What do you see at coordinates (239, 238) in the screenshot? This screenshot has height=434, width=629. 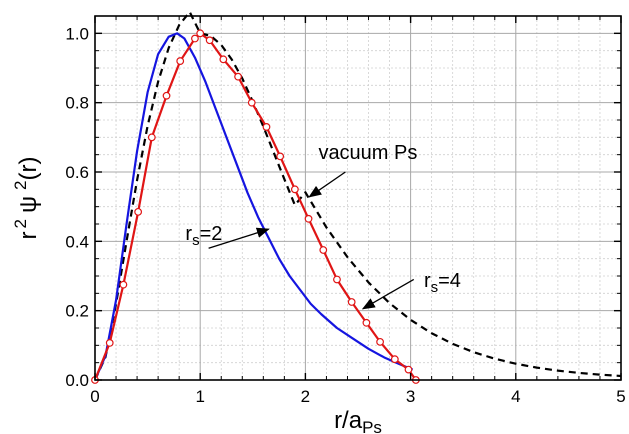 I see `rs2-arrow` at bounding box center [239, 238].